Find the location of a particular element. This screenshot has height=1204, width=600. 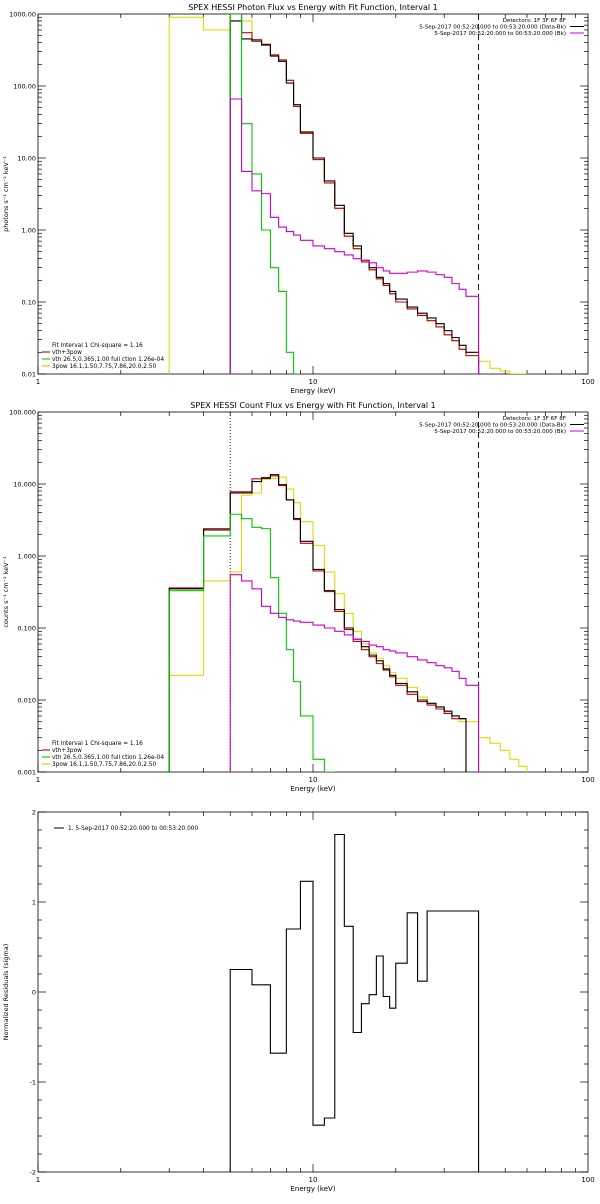

y-tick-label: 10.000 is located at coordinates (24, 485).